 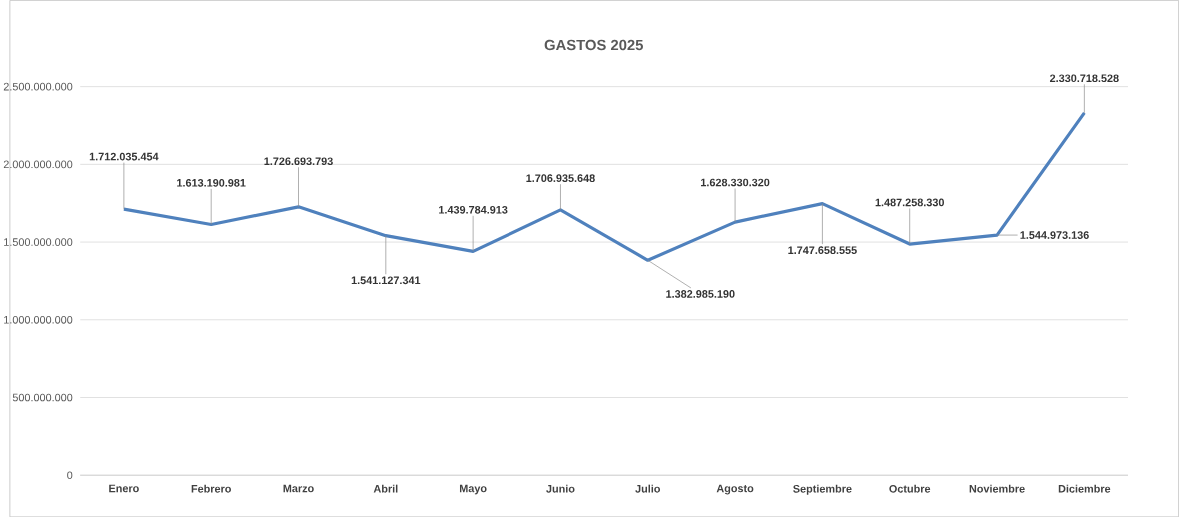 I want to click on x-tick-label: Agosto, so click(x=735, y=489).